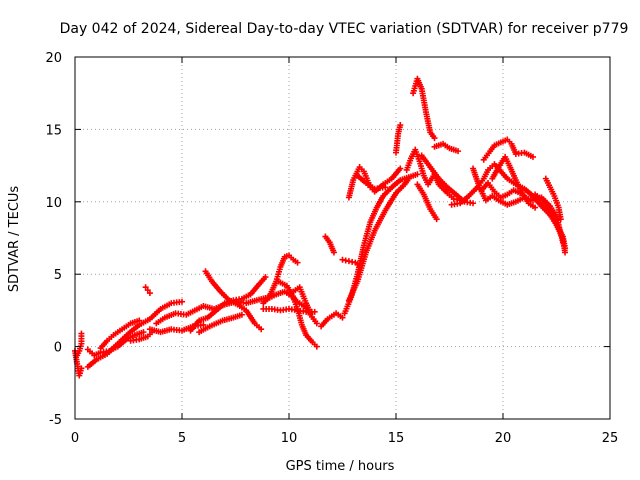  I want to click on series-sat-x, so click(371, 182).